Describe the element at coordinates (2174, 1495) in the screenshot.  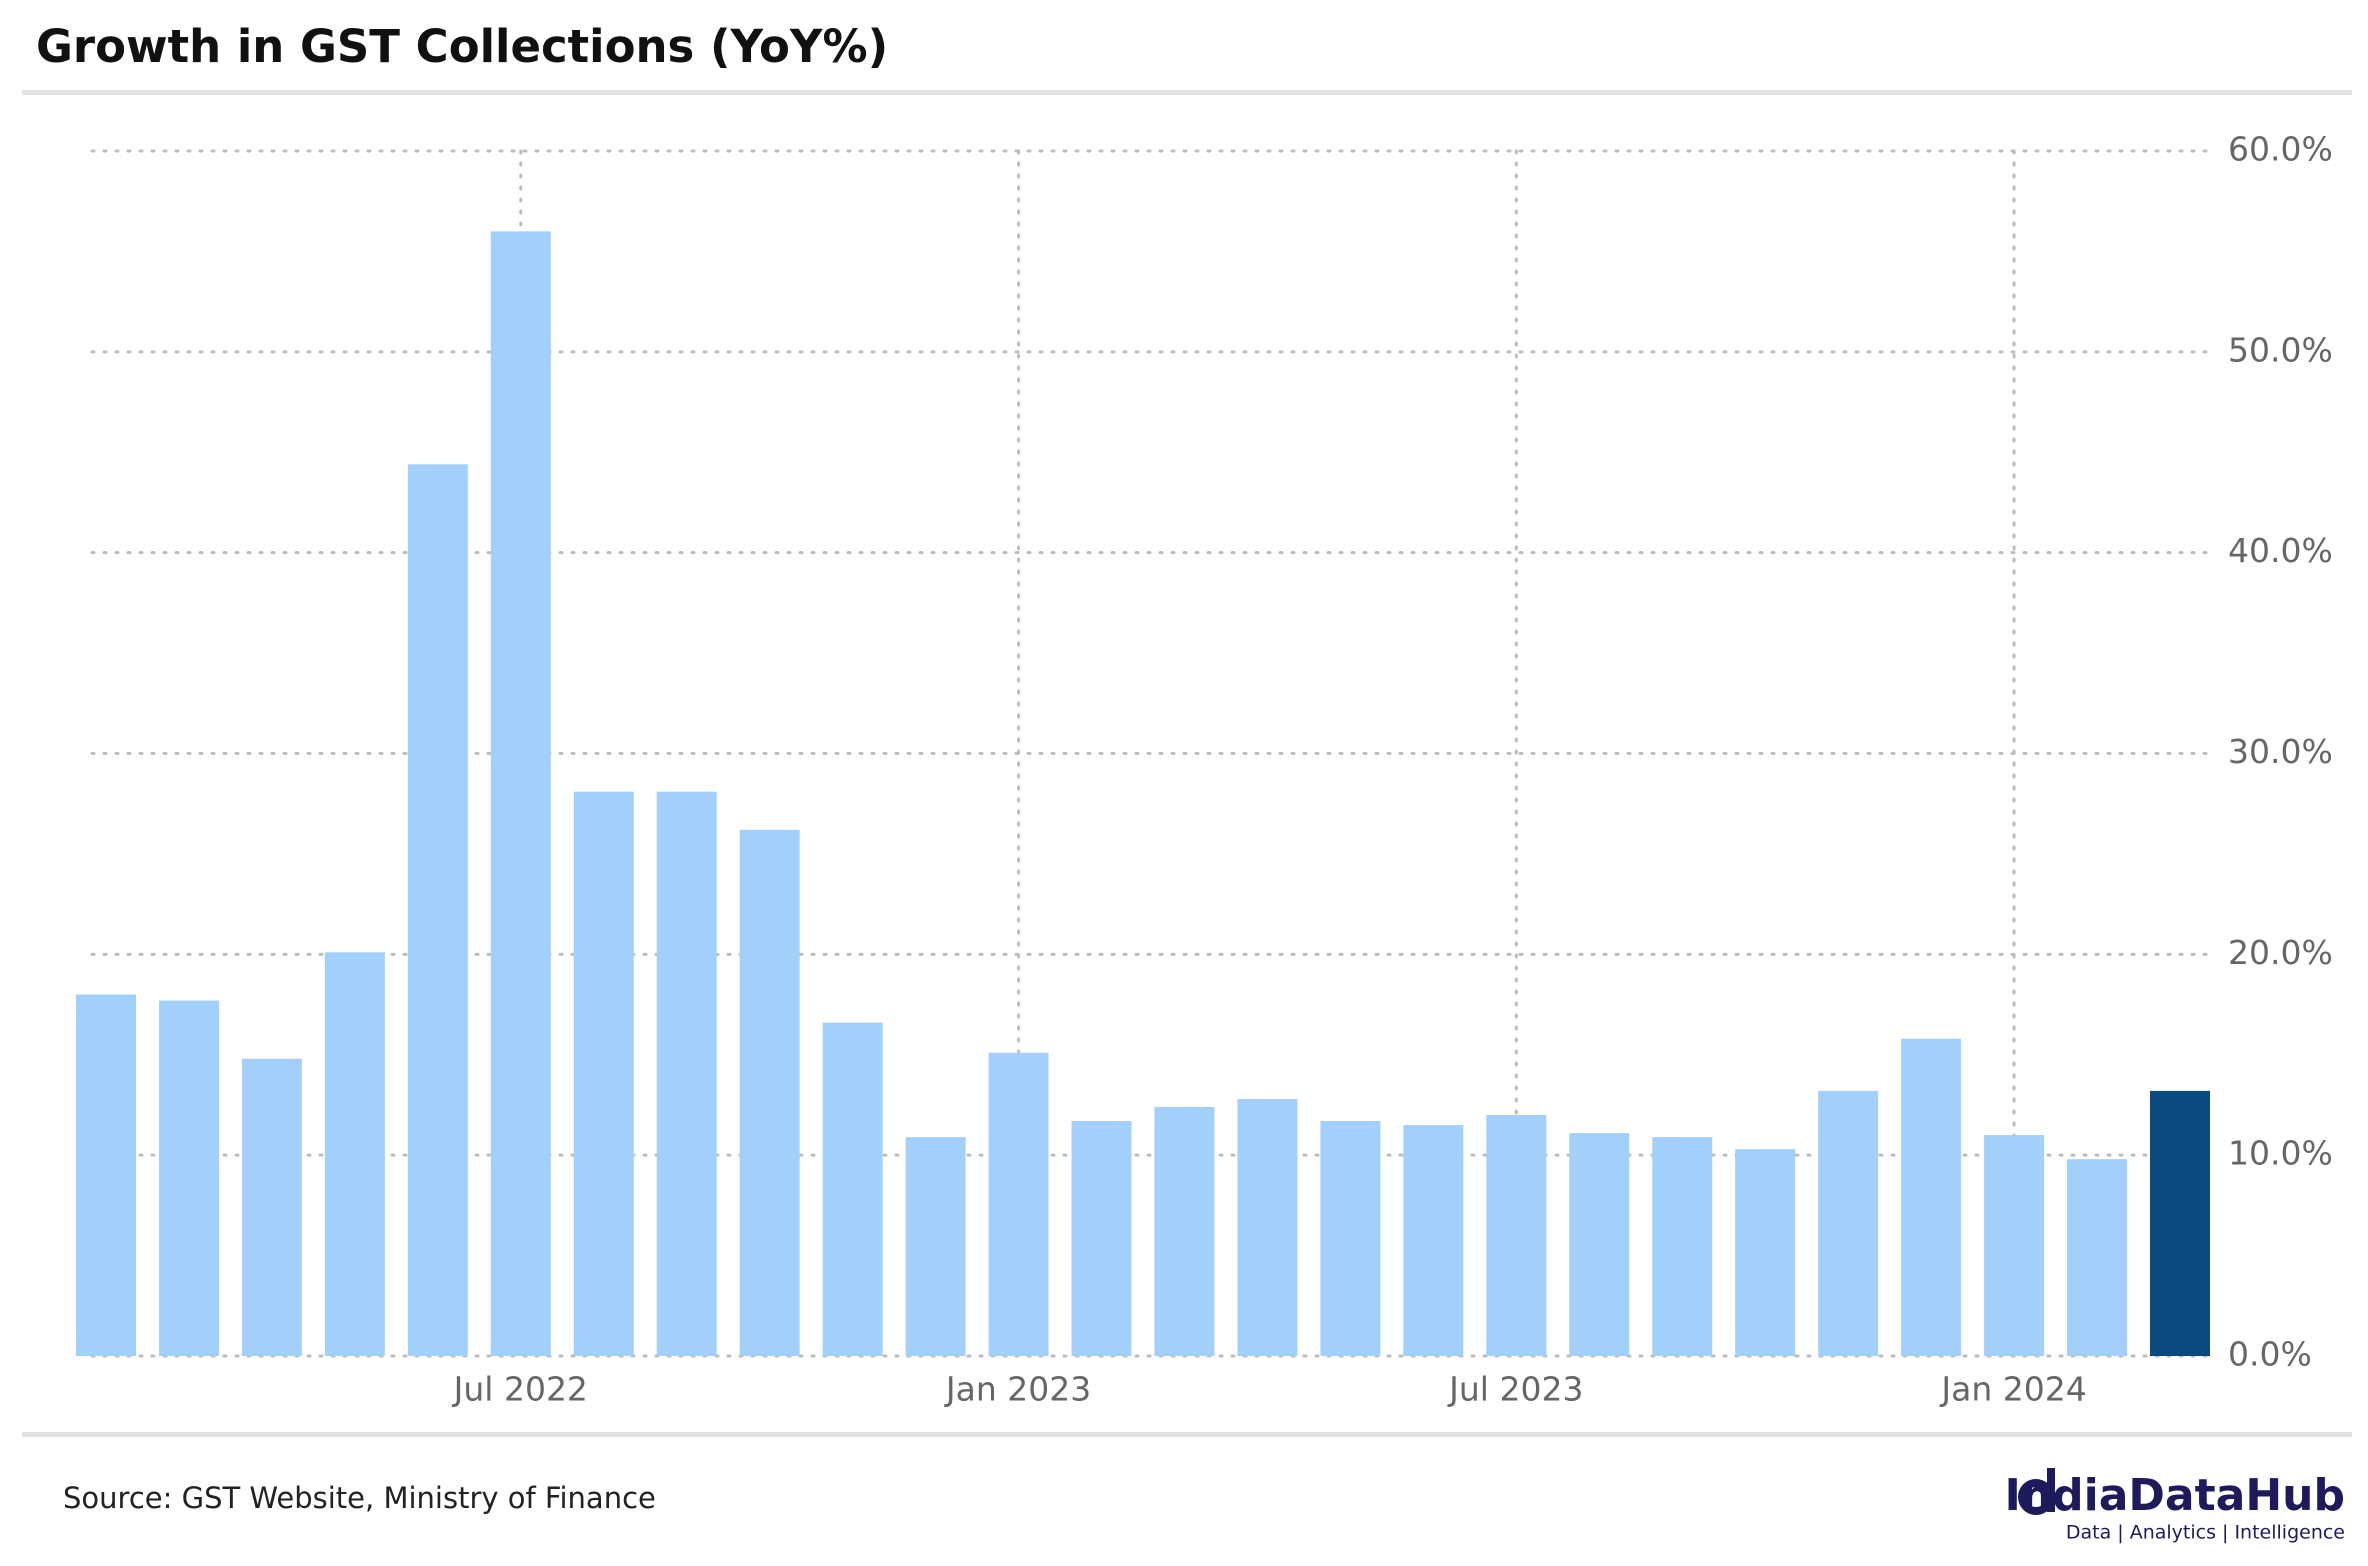
I see `logo-name: IndiaDataHub` at that location.